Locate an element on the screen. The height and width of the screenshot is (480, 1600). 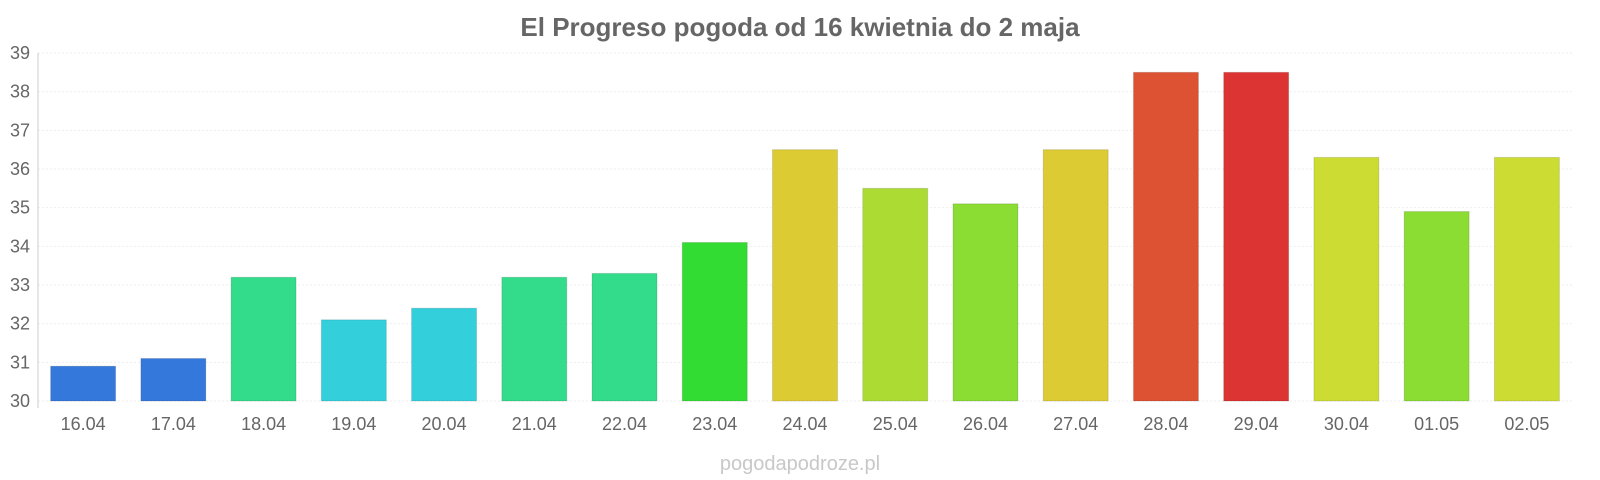
x-tick-label: 26.04 is located at coordinates (985, 424).